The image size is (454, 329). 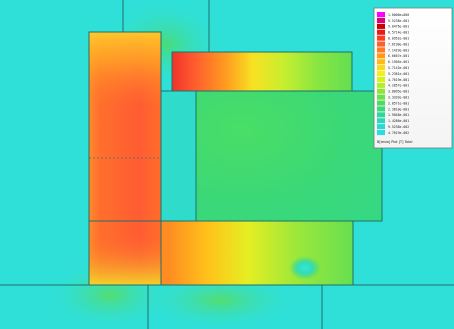 I want to click on legend-value: 5.7143e-001, so click(x=398, y=68).